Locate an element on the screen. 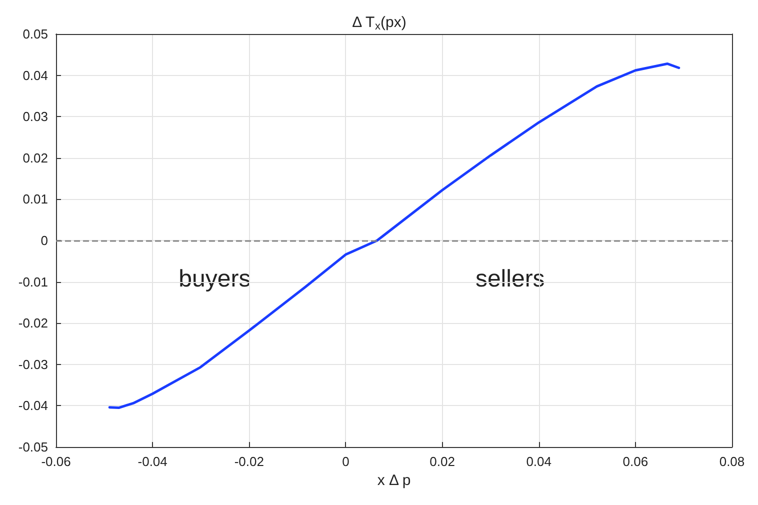 This screenshot has width=758, height=505. y-tick-label: 0.04 is located at coordinates (35, 75).